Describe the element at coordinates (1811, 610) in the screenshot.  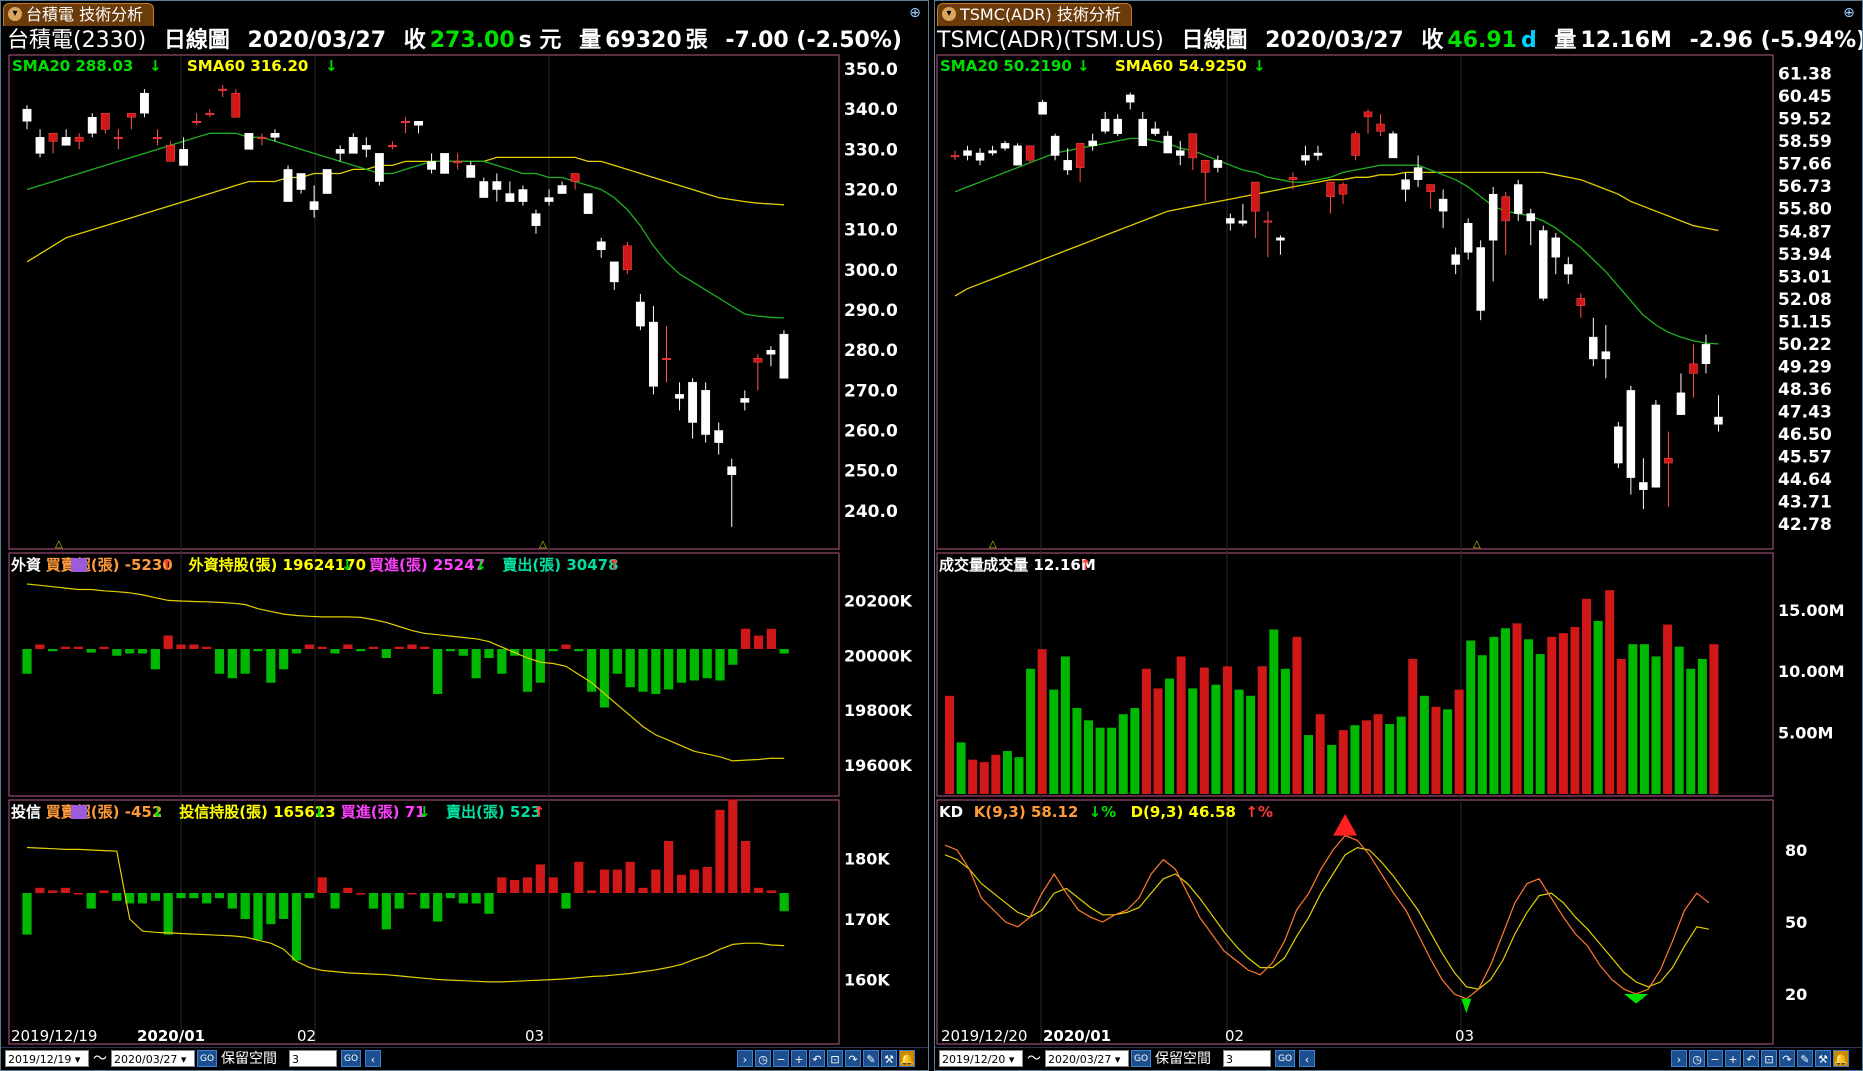
I see `volume-tick-label: 15.00M` at that location.